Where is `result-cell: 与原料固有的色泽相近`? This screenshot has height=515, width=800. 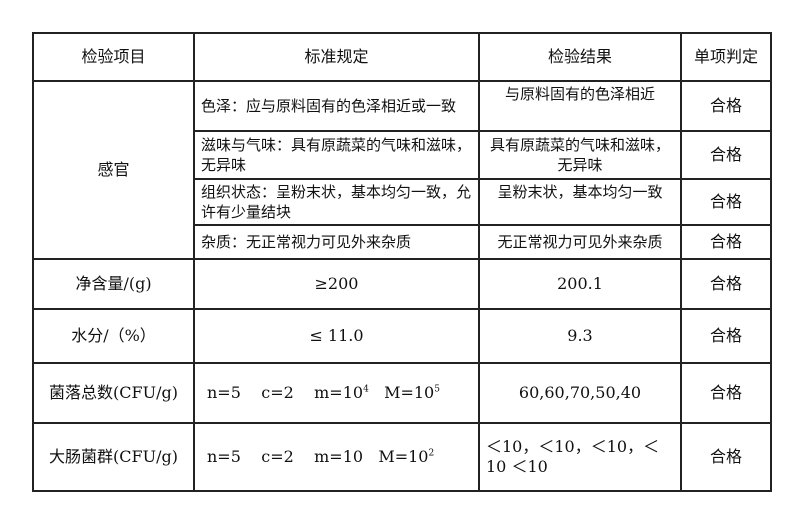
result-cell: 与原料固有的色泽相近 is located at coordinates (580, 106).